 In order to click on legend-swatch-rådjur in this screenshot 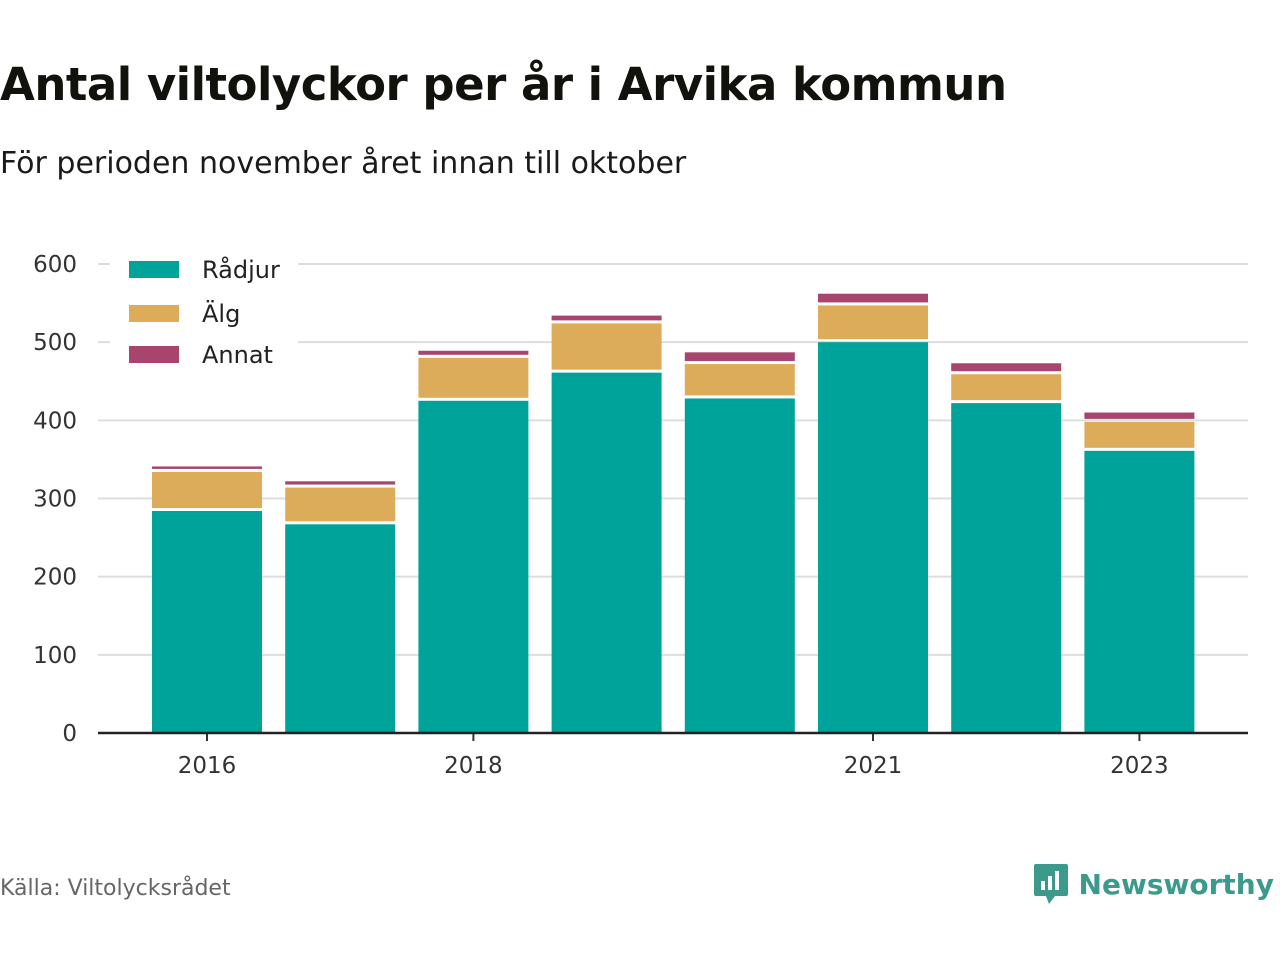, I will do `click(154, 269)`.